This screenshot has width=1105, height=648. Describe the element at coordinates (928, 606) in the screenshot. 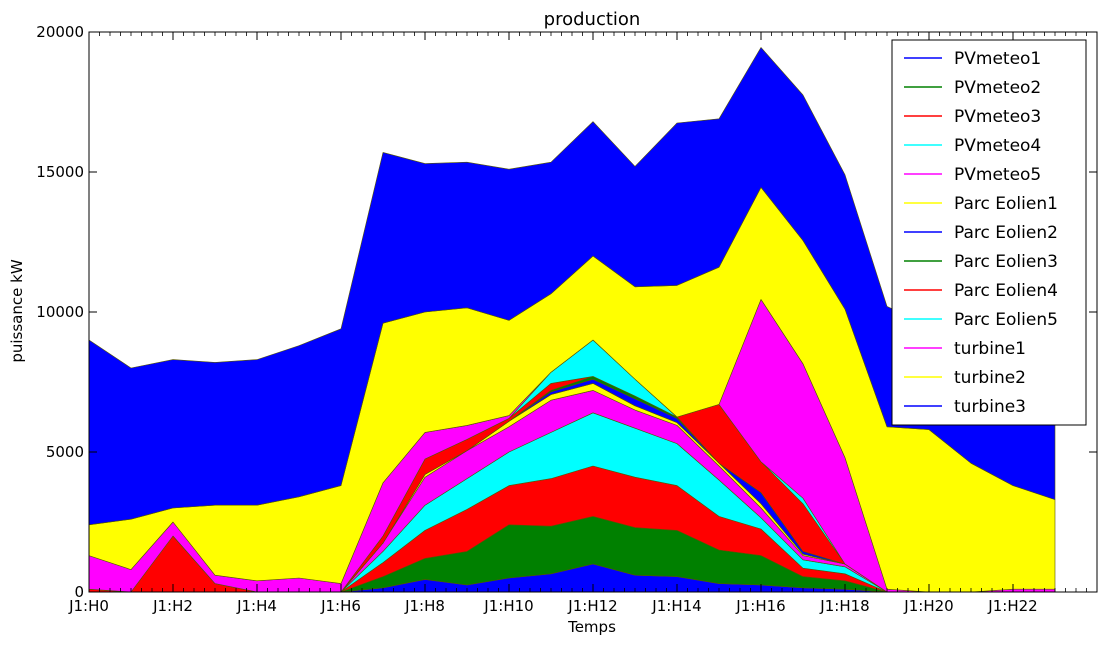

I see `x-tick-label: J1:H20` at that location.